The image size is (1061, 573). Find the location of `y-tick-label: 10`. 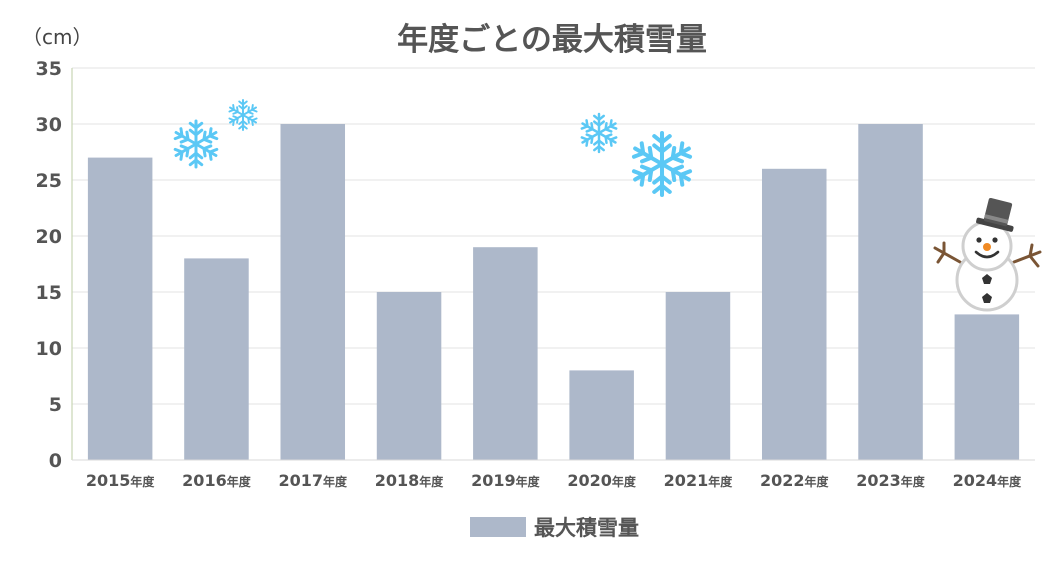

y-tick-label: 10 is located at coordinates (49, 349).